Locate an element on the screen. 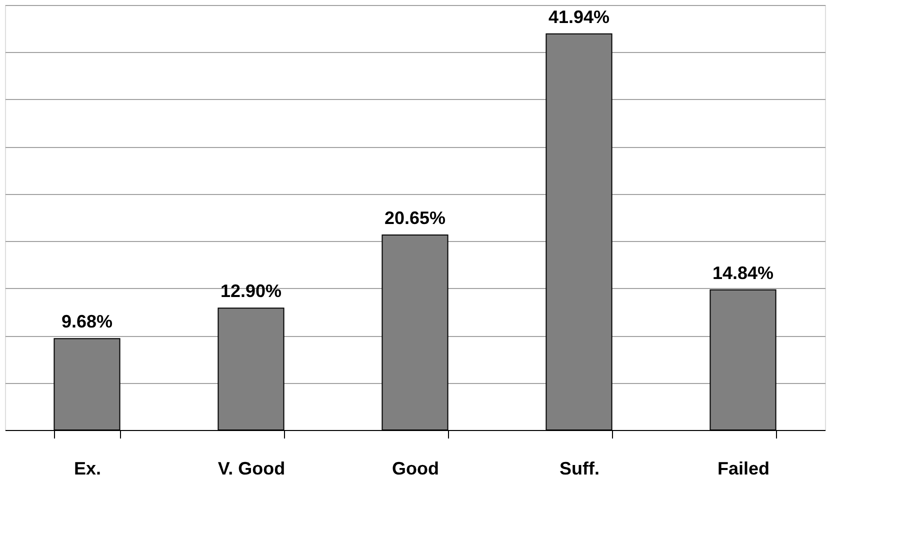 This screenshot has width=900, height=545. data-label: 9.68% is located at coordinates (87, 322).